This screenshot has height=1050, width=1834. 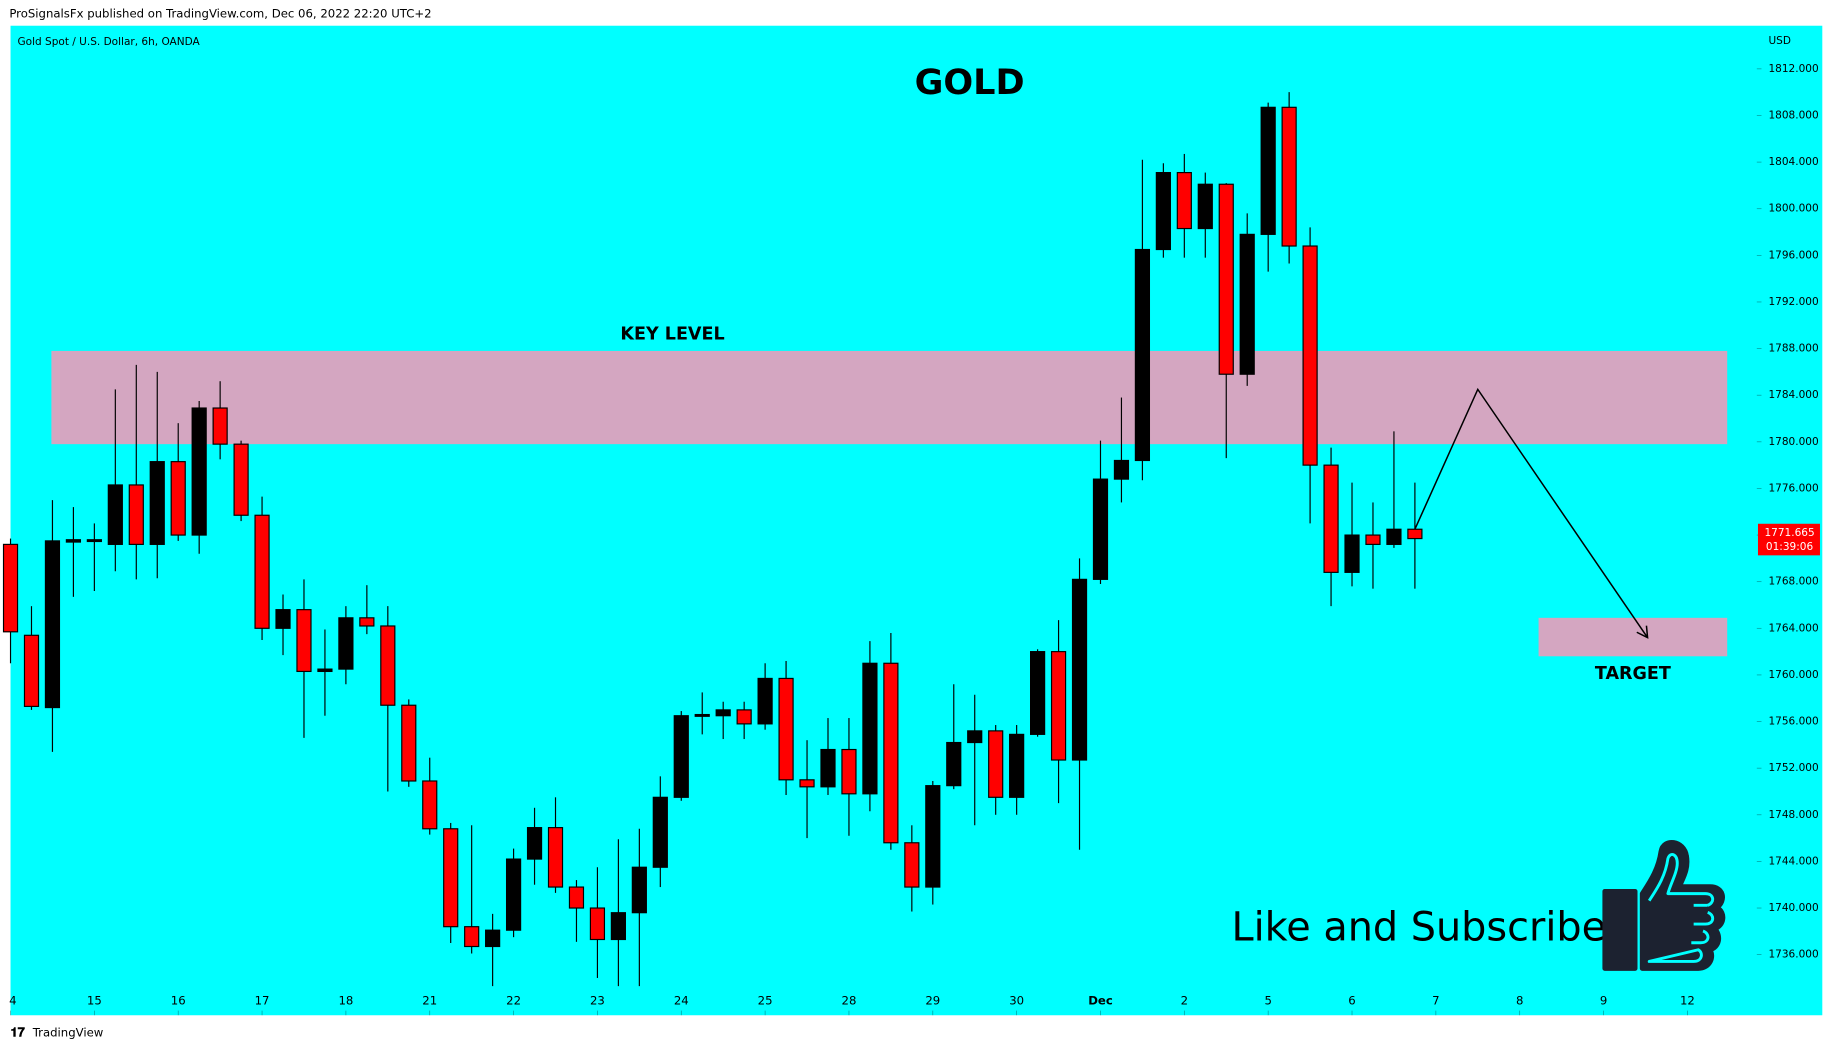 I want to click on x-tick-label: 18, so click(x=345, y=1001).